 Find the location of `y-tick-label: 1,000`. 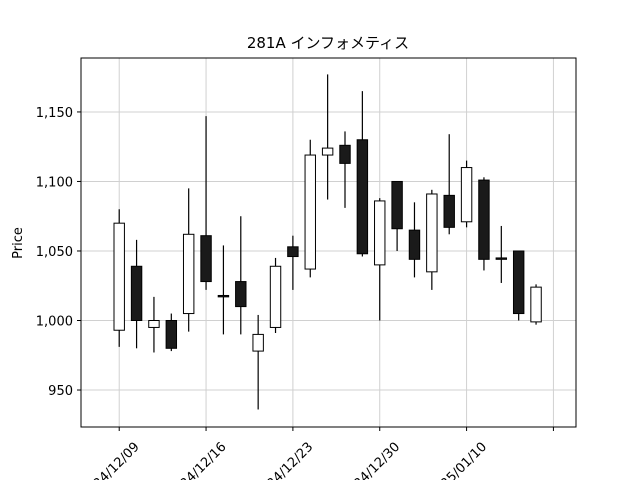

y-tick-label: 1,000 is located at coordinates (54, 321).